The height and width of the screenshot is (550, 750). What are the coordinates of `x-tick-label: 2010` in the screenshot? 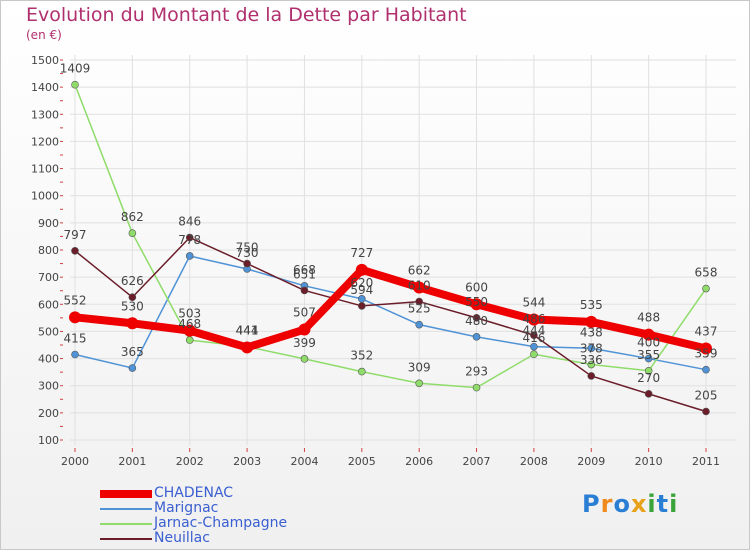 It's located at (649, 461).